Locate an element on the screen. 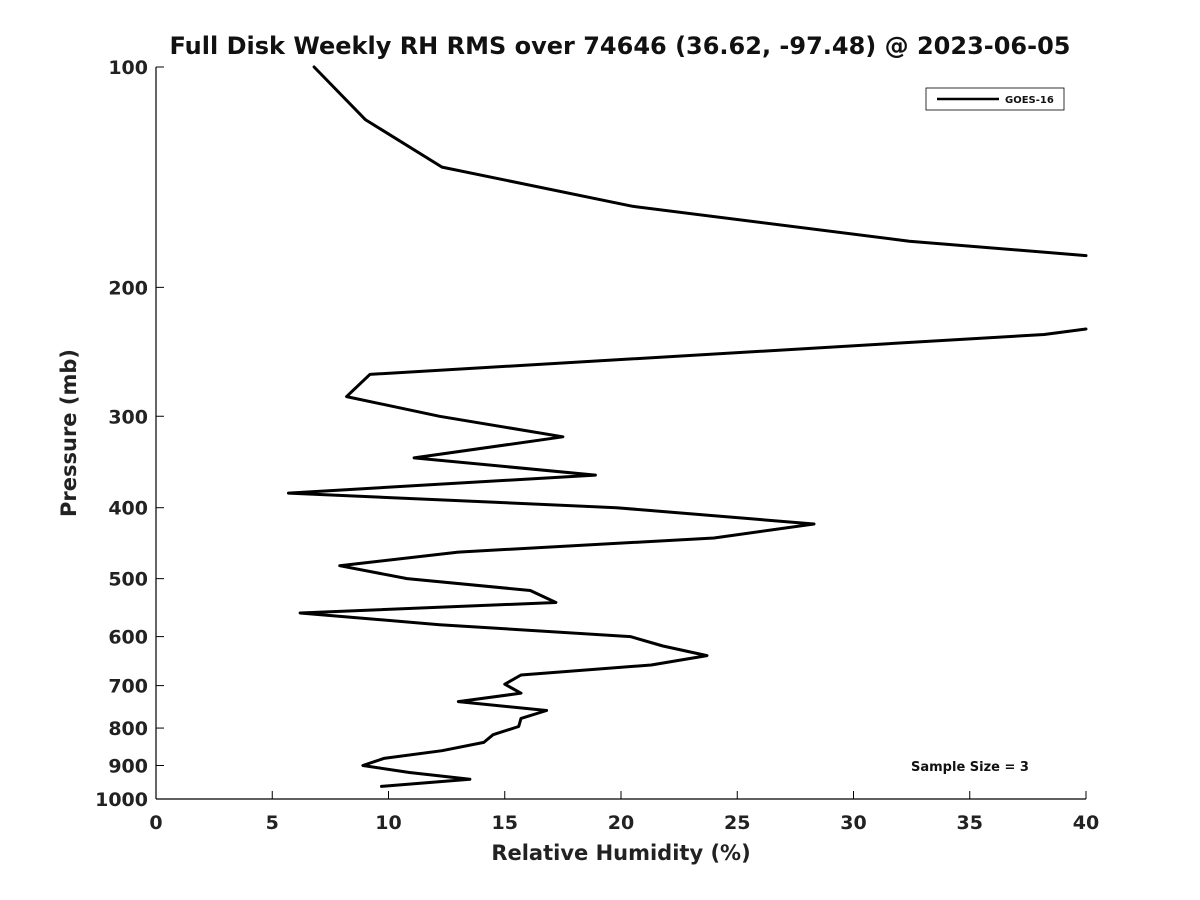  x-tick-label: 35 is located at coordinates (970, 823).